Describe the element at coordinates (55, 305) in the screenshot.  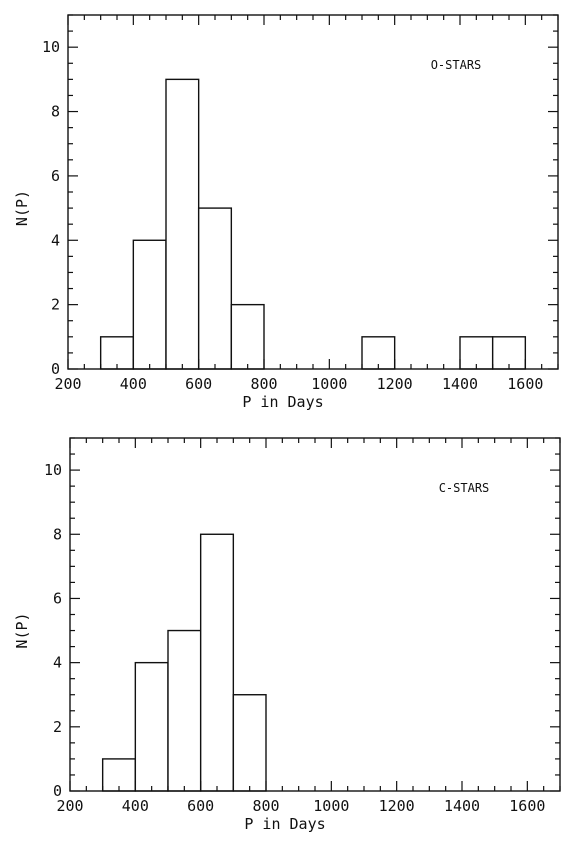
I see `o-stars-y-tick-label: 2` at that location.